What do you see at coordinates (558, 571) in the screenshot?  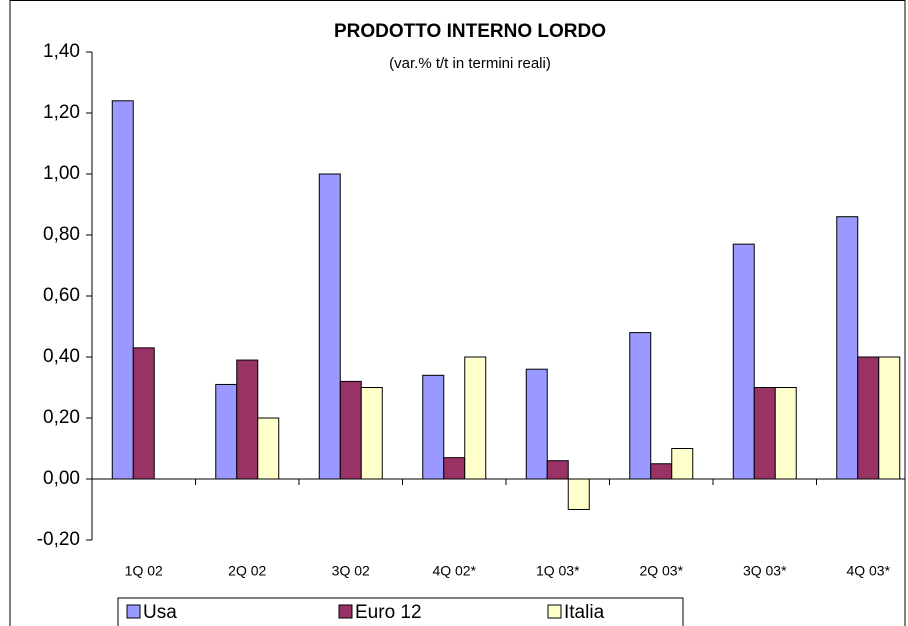 I see `x-tick-label: 1Q 03*` at bounding box center [558, 571].